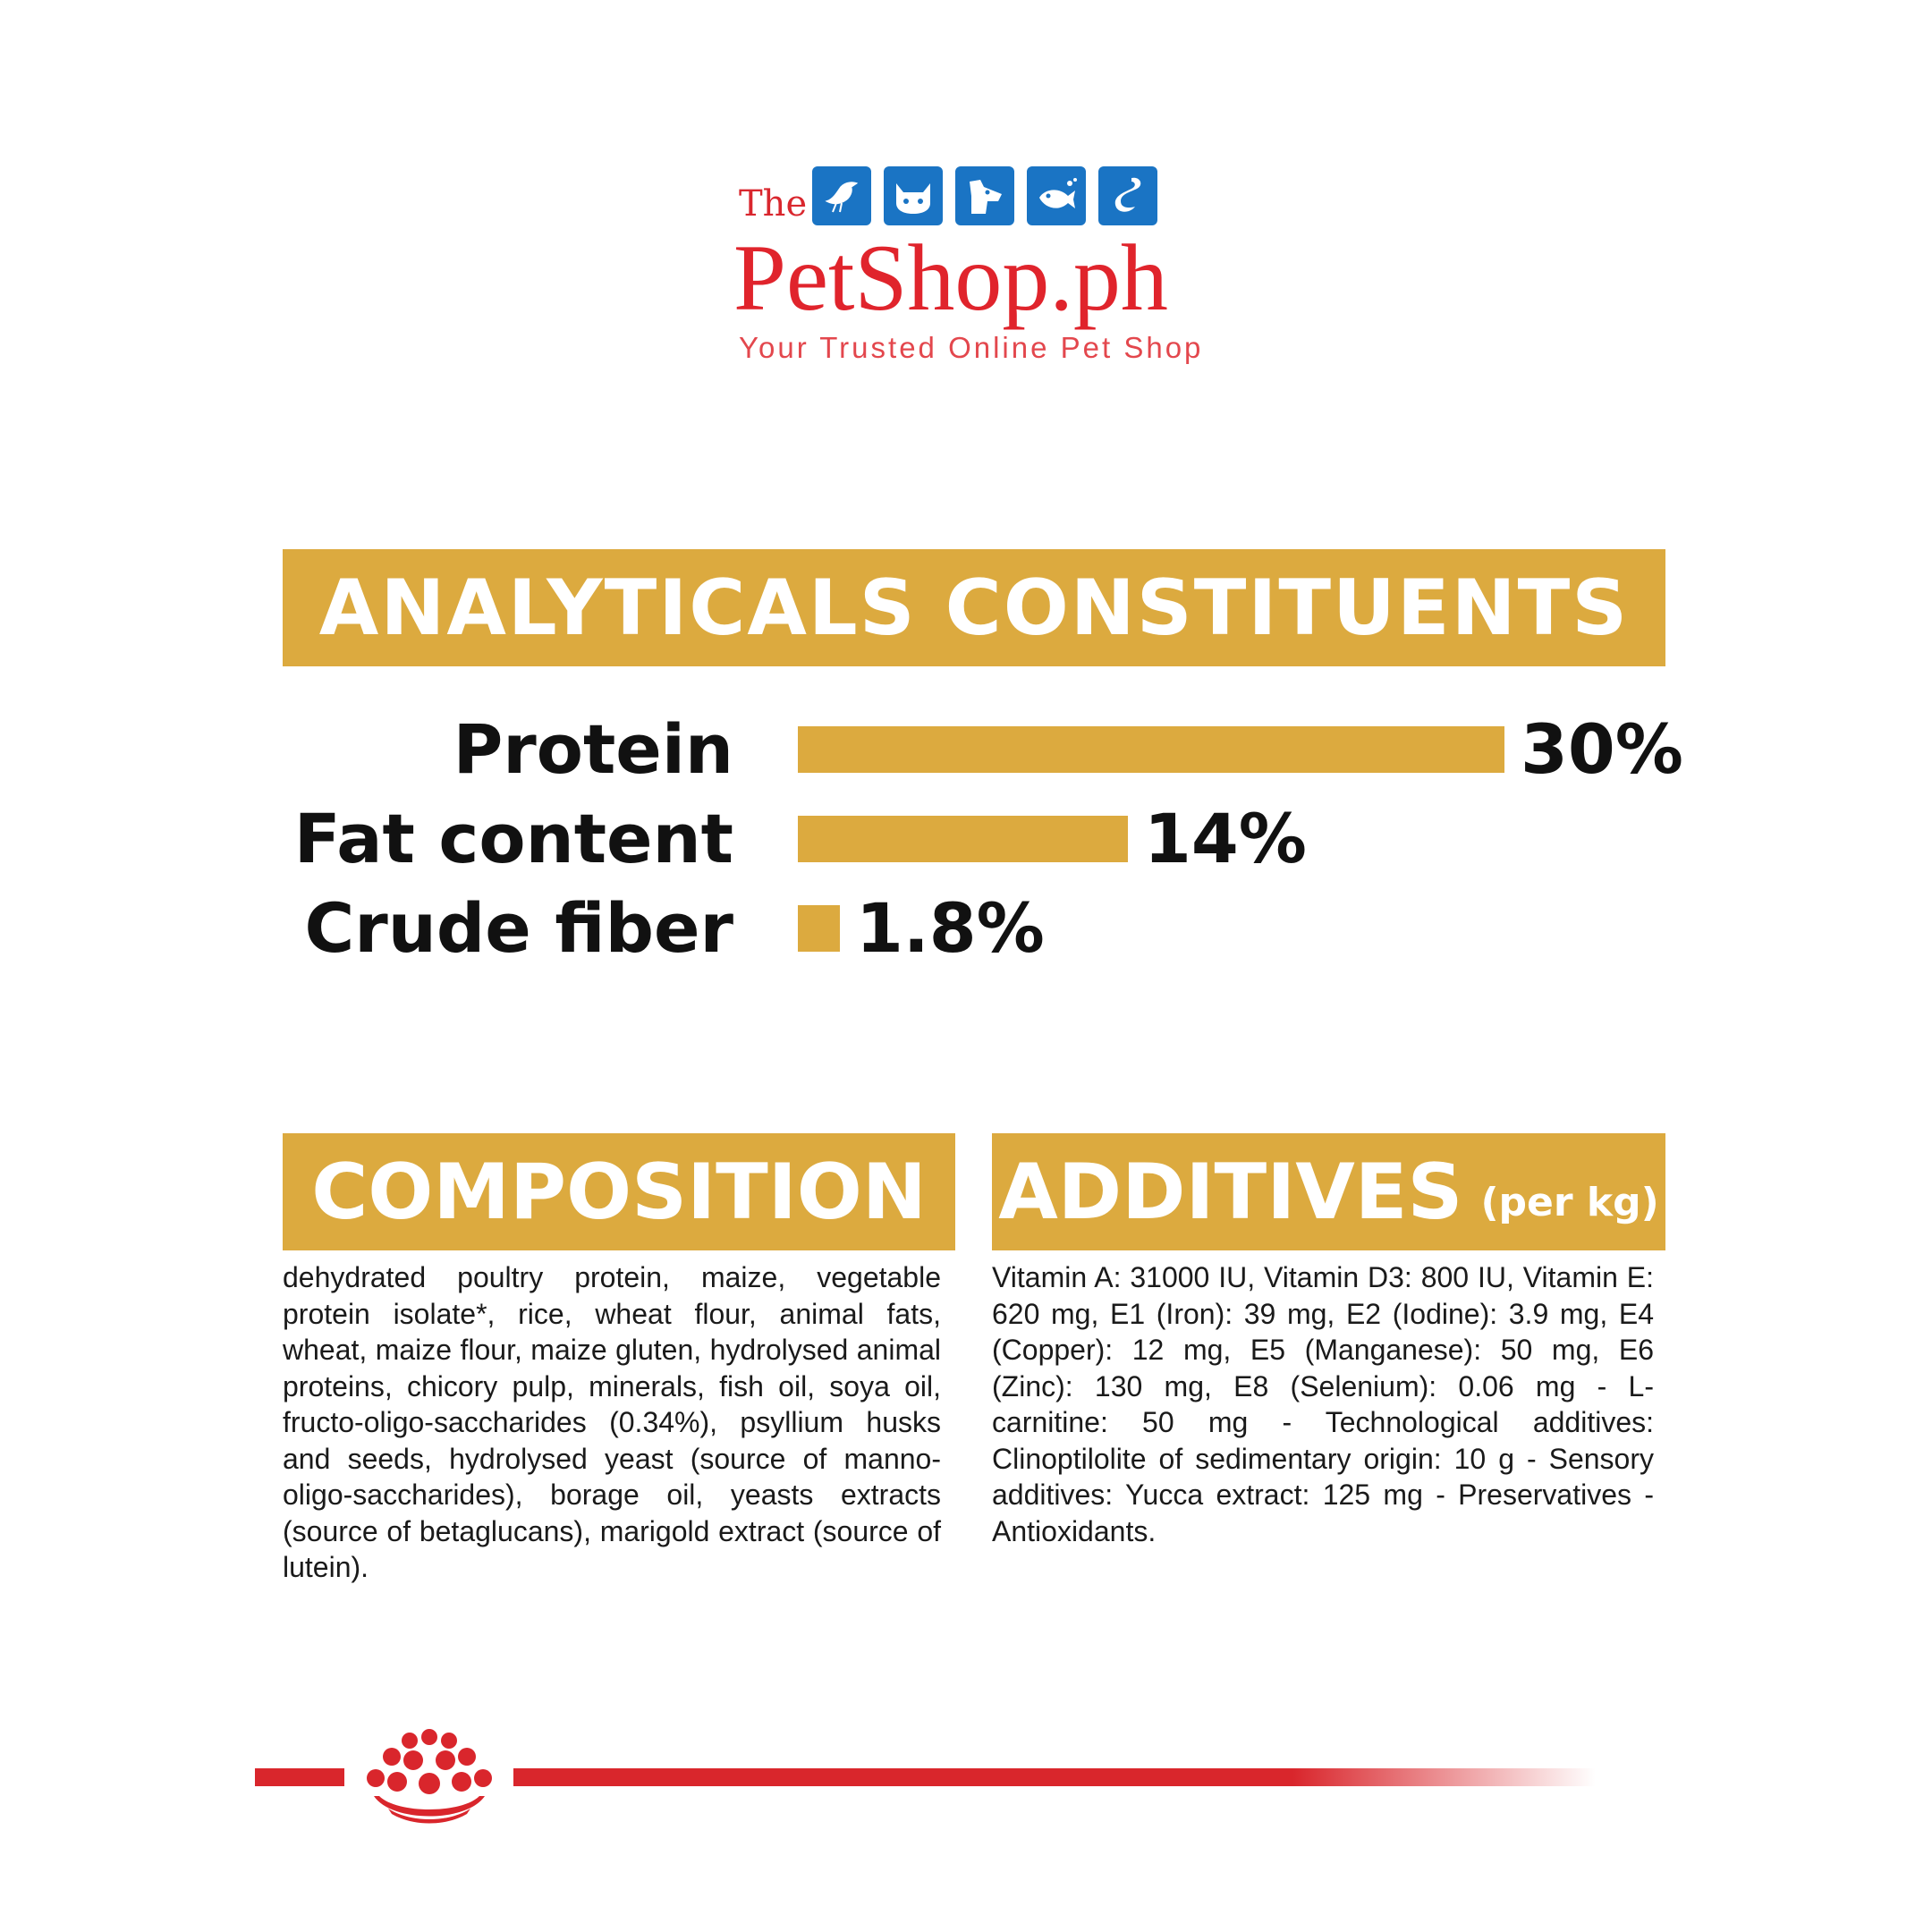 Image resolution: width=1932 pixels, height=1932 pixels. Describe the element at coordinates (1056, 195) in the screenshot. I see `fish-icon` at that location.